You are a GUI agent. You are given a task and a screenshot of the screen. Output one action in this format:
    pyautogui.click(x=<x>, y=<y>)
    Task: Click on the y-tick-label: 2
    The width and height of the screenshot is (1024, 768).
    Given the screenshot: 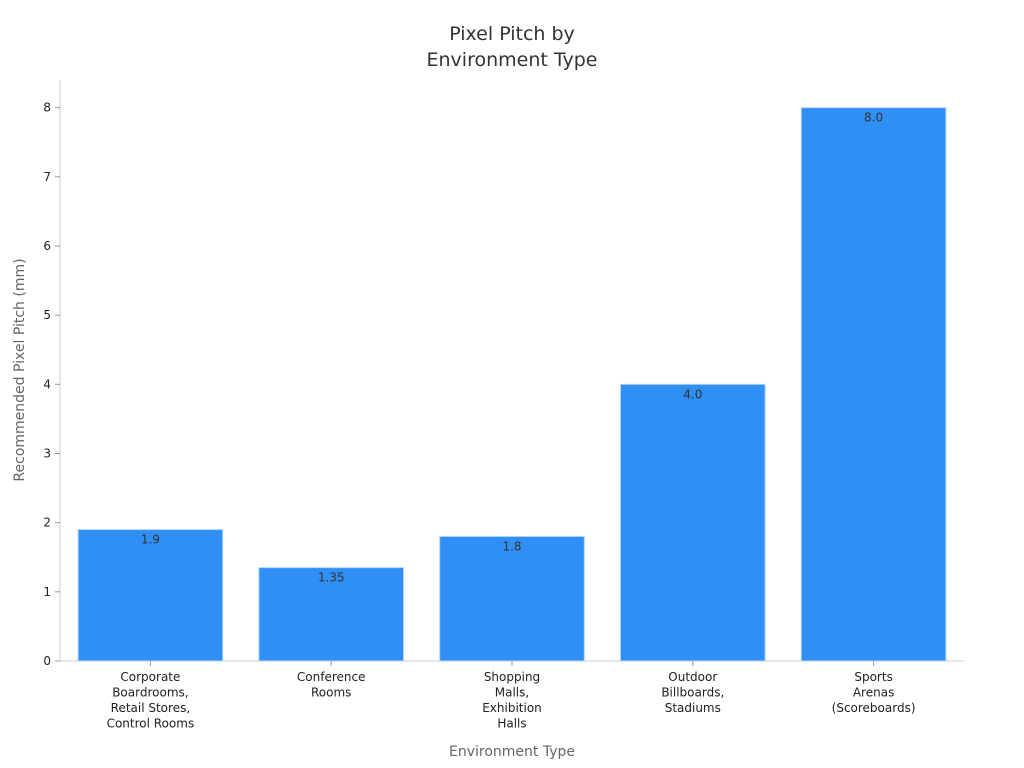 What is the action you would take?
    pyautogui.click(x=47, y=523)
    